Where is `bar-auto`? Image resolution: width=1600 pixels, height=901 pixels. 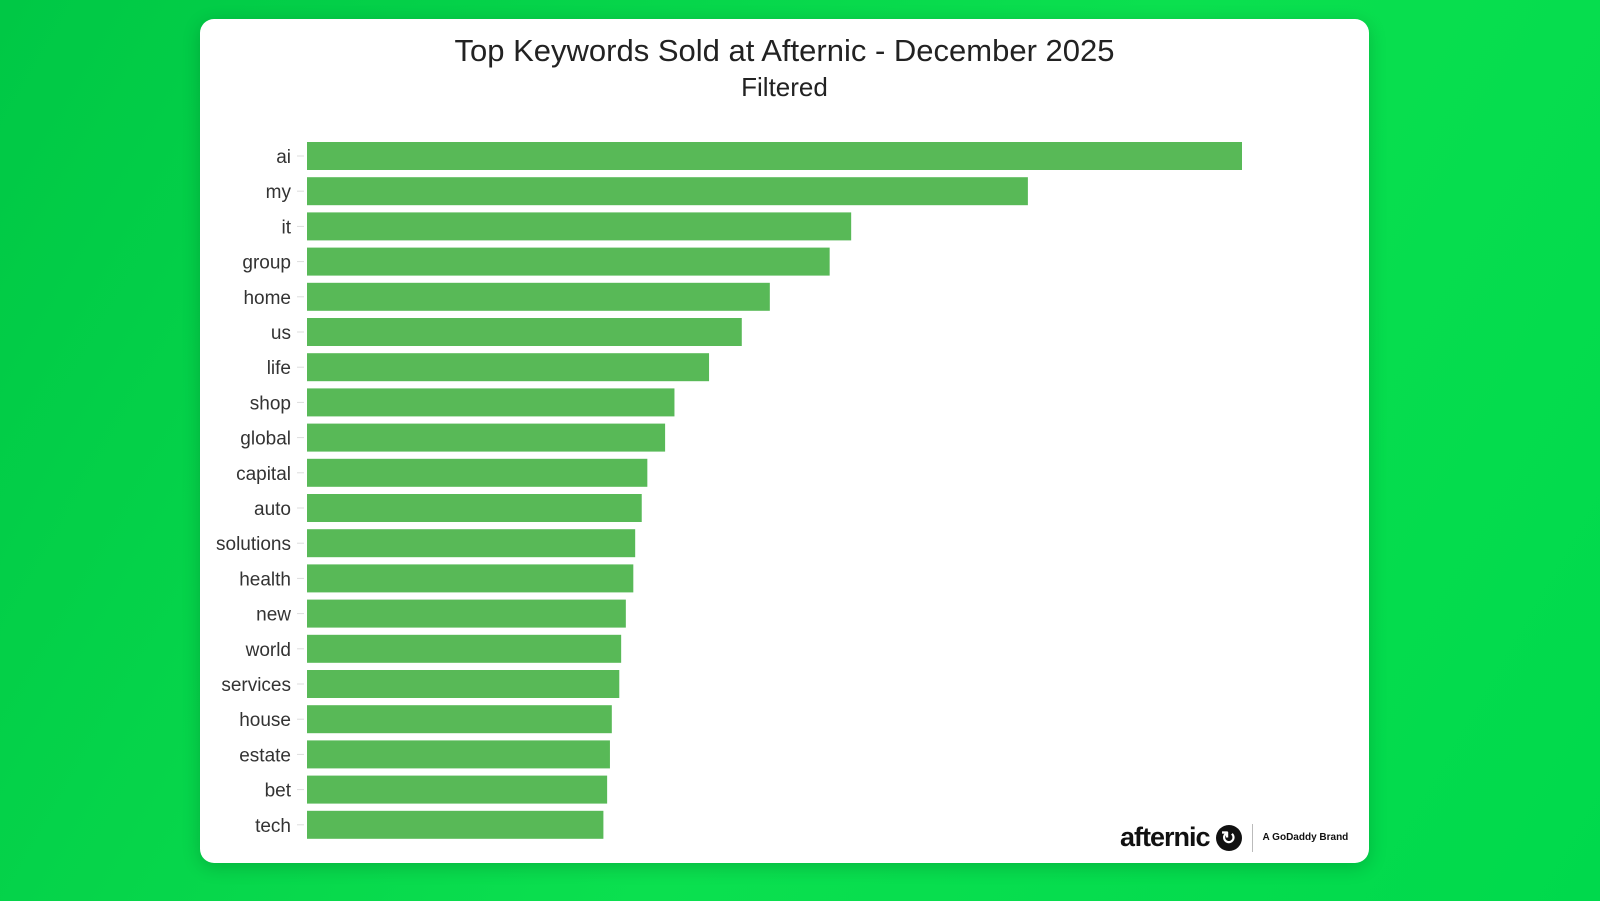 bar-auto is located at coordinates (474, 508).